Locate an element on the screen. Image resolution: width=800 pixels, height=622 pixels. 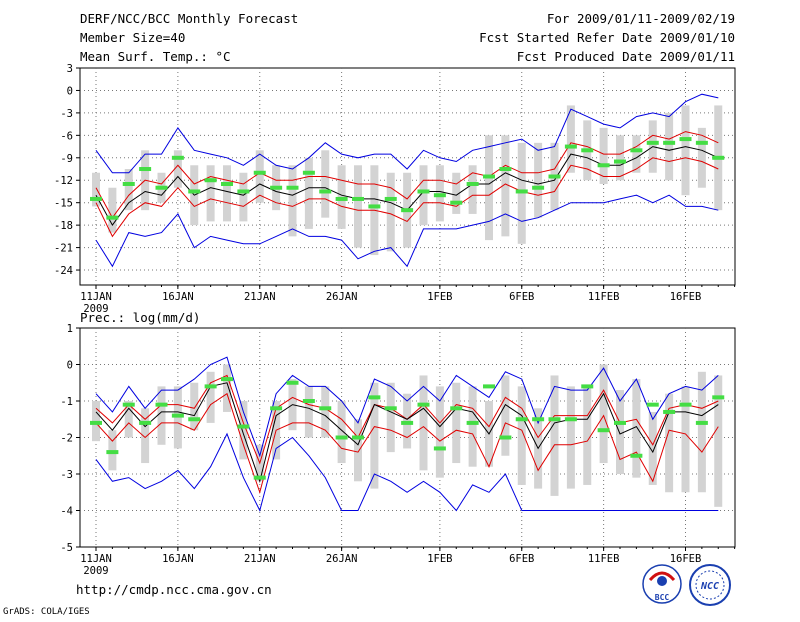
x-tick-label: 11FEB is located at coordinates (604, 297).